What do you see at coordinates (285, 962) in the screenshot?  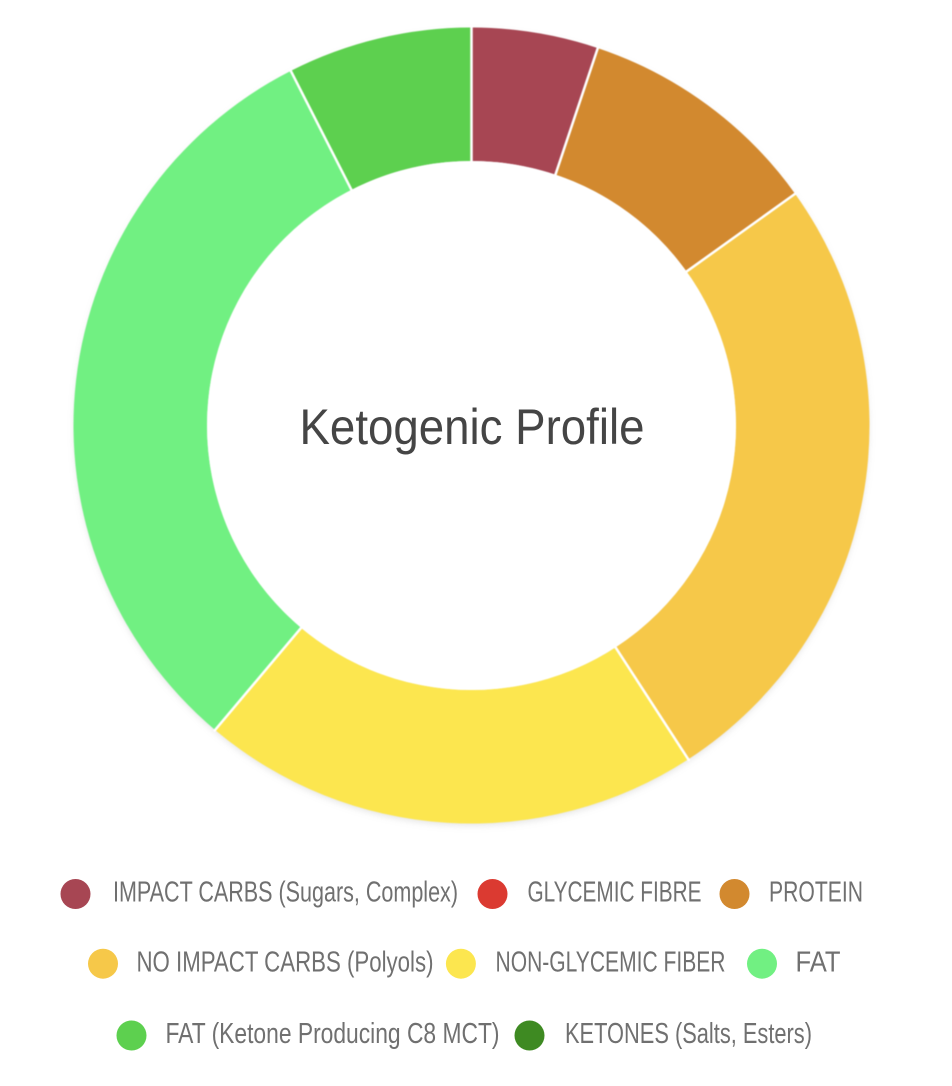 I see `svg-text: NO IMPACT CARBS (Polyols)` at bounding box center [285, 962].